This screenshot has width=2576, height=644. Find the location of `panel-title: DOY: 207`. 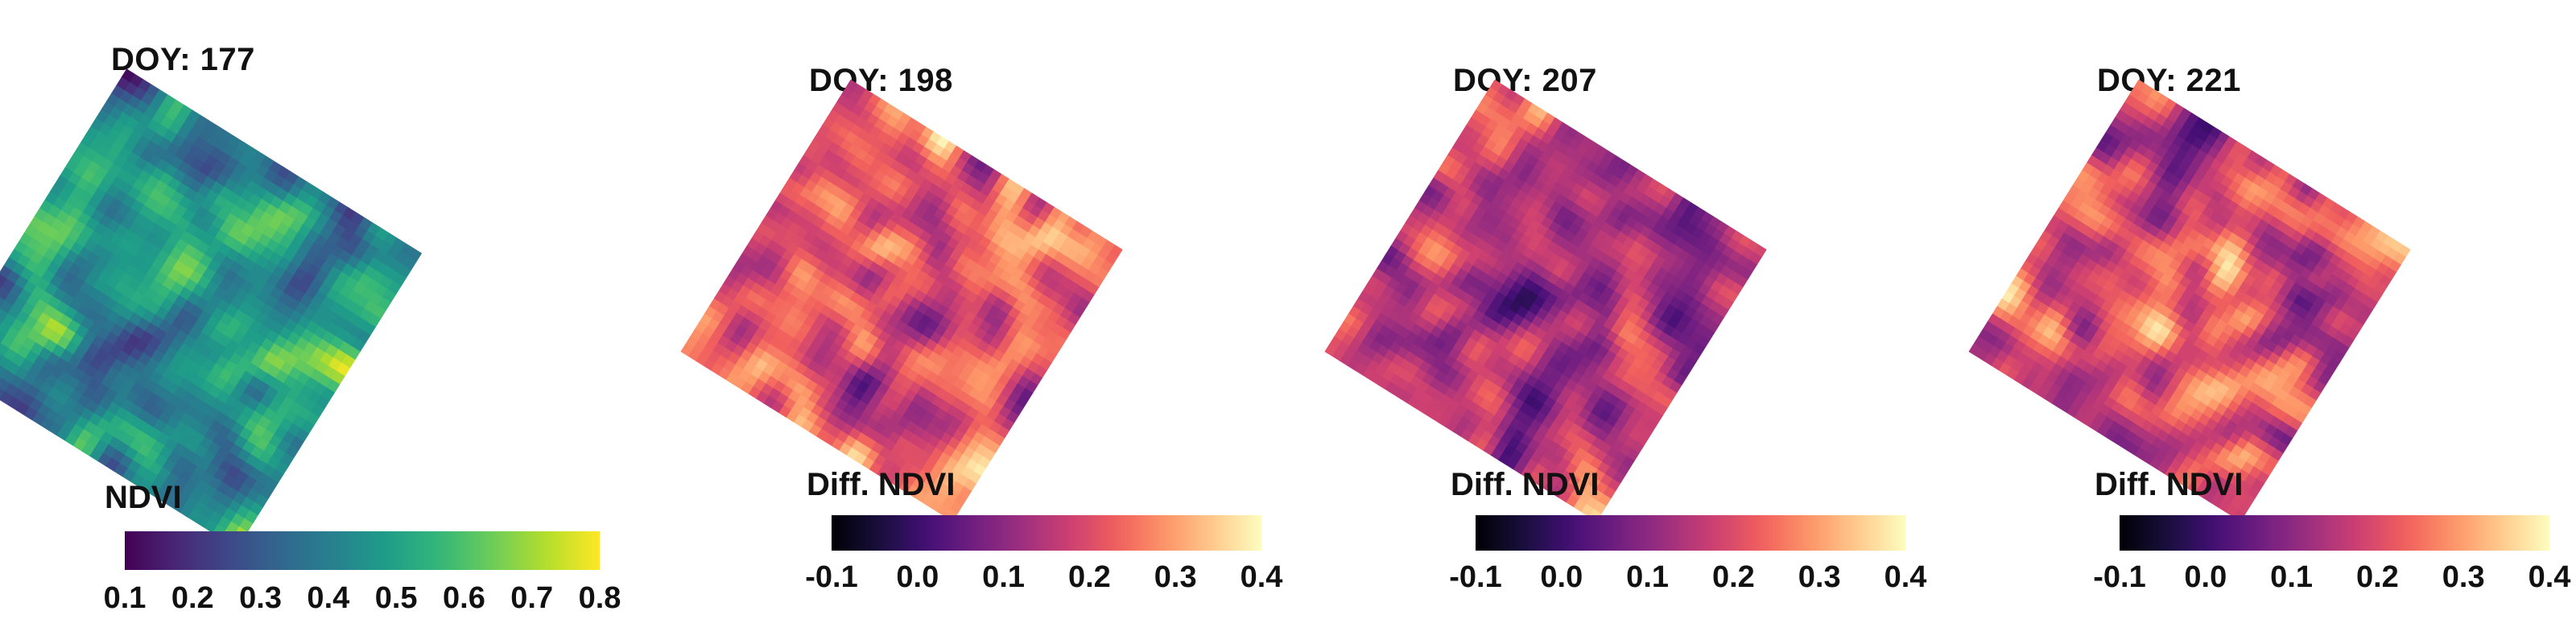

panel-title: DOY: 207 is located at coordinates (1525, 80).